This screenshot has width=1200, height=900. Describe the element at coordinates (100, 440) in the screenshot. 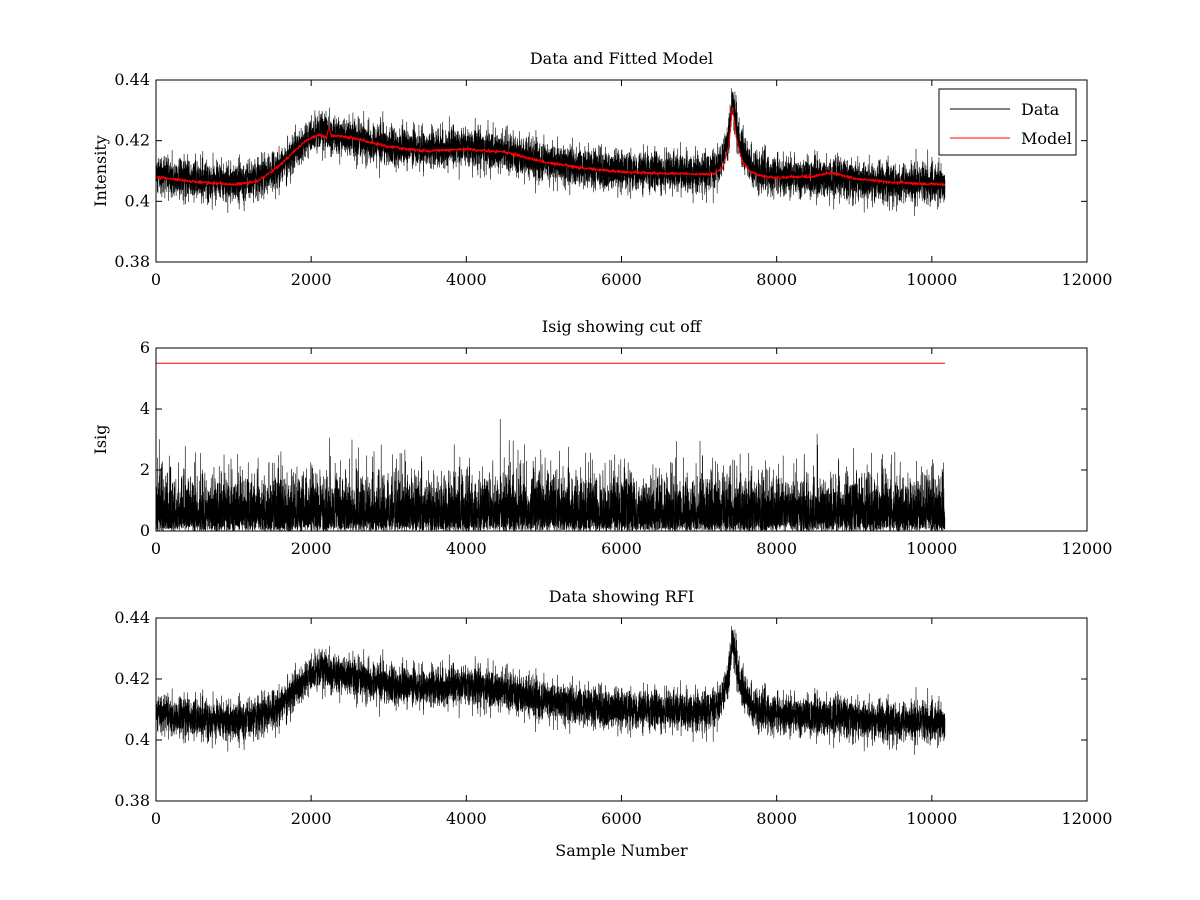

I see `y-axis-label: Isig` at that location.